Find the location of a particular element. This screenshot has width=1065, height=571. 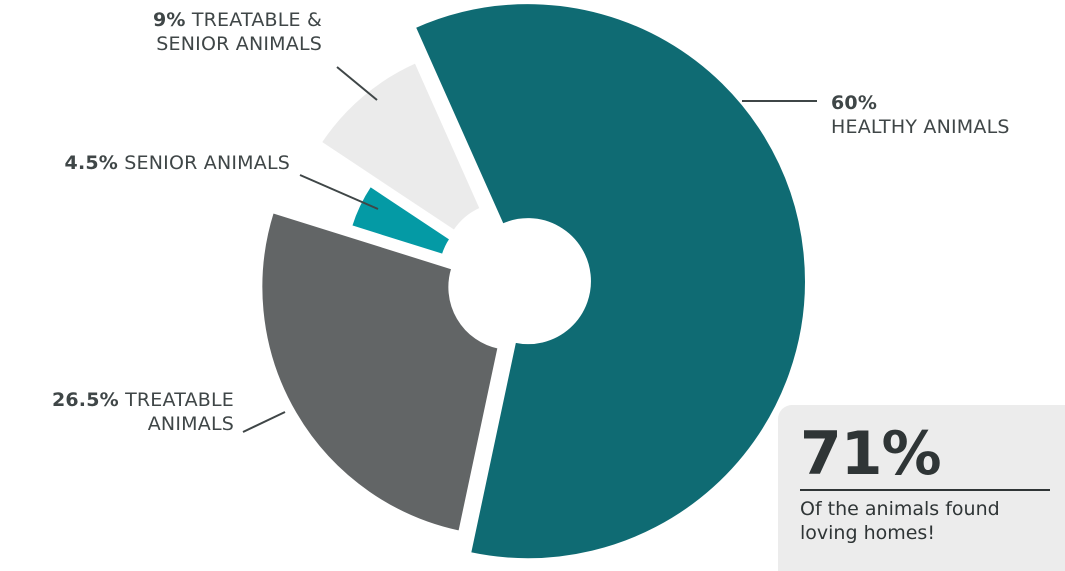

label-treatable-line1: TREATABLE is located at coordinates (176, 400).